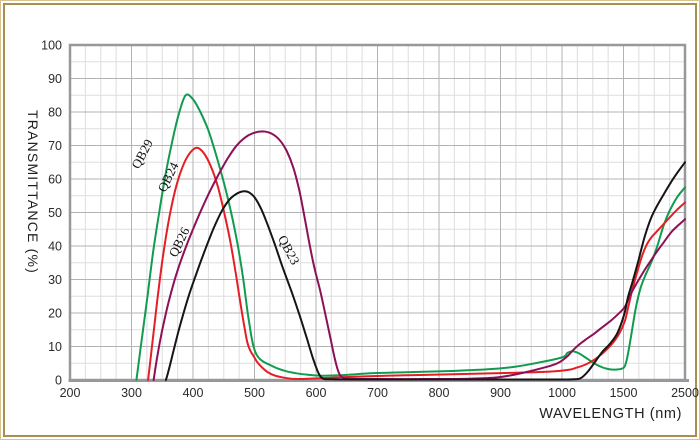  I want to click on x-axis-title: WAVELENGTH (nm), so click(610, 414).